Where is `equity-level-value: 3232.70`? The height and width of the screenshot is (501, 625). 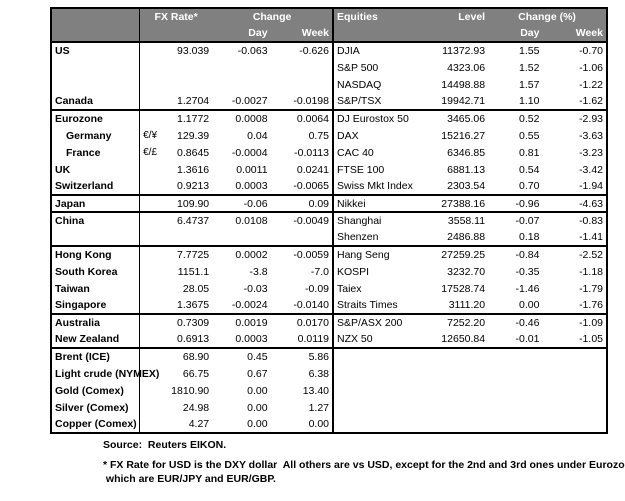
equity-level-value: 3232.70 is located at coordinates (466, 271).